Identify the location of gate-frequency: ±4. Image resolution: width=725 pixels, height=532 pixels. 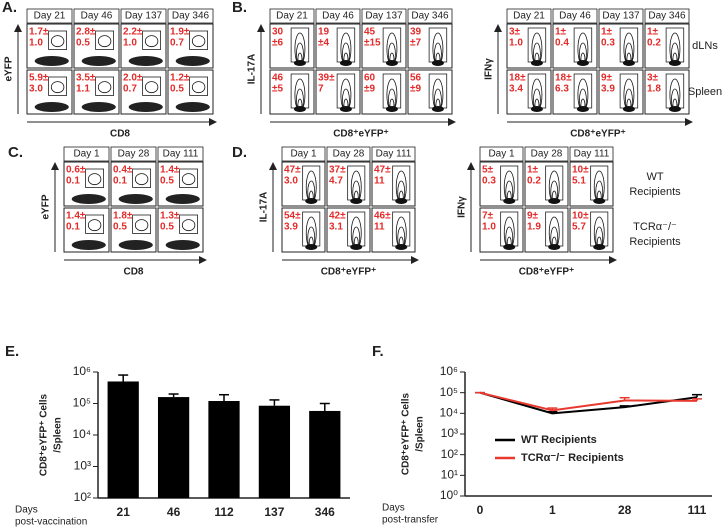
(323, 43).